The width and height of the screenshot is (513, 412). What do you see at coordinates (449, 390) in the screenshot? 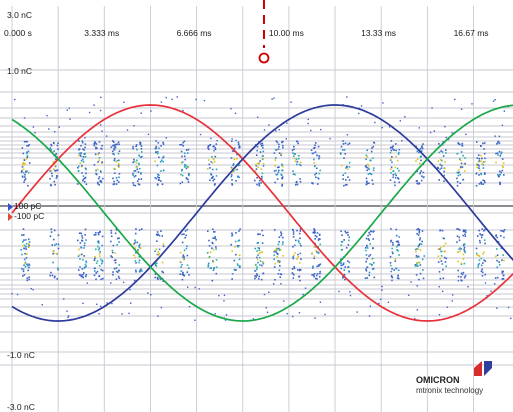
I see `logo-tagline: mtronix technology` at bounding box center [449, 390].